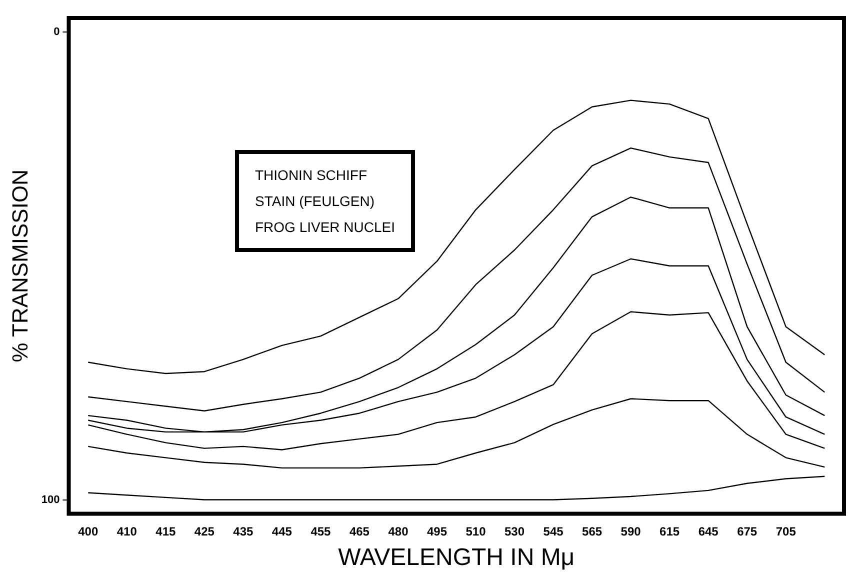 The width and height of the screenshot is (850, 581). Describe the element at coordinates (708, 531) in the screenshot. I see `x-tick-label: 645` at that location.